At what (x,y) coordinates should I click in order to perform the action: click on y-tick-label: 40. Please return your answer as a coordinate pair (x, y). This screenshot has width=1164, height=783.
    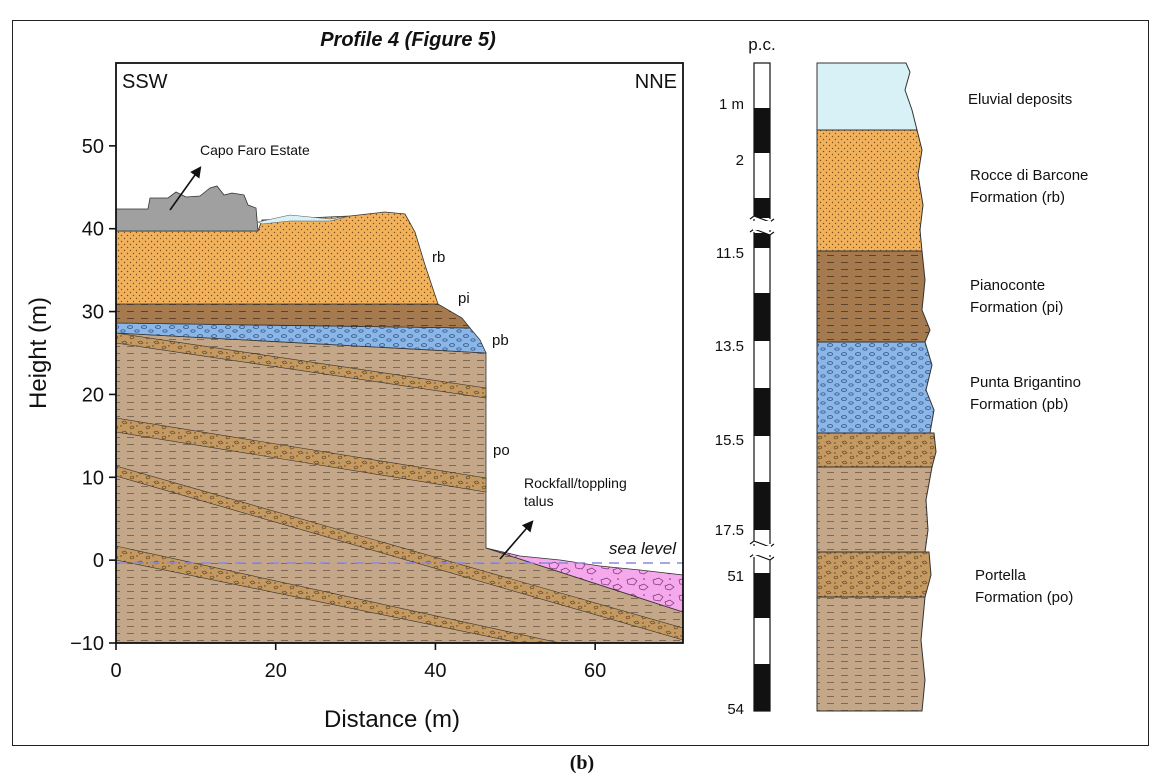
    Looking at the image, I should click on (93, 230).